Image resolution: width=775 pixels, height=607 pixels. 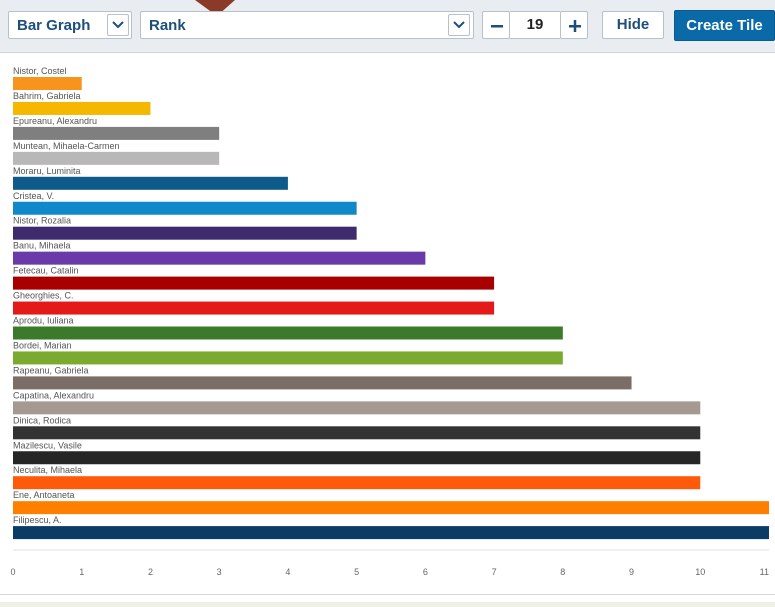 What do you see at coordinates (51, 370) in the screenshot?
I see `bar-label: Rapeanu, Gabriela` at bounding box center [51, 370].